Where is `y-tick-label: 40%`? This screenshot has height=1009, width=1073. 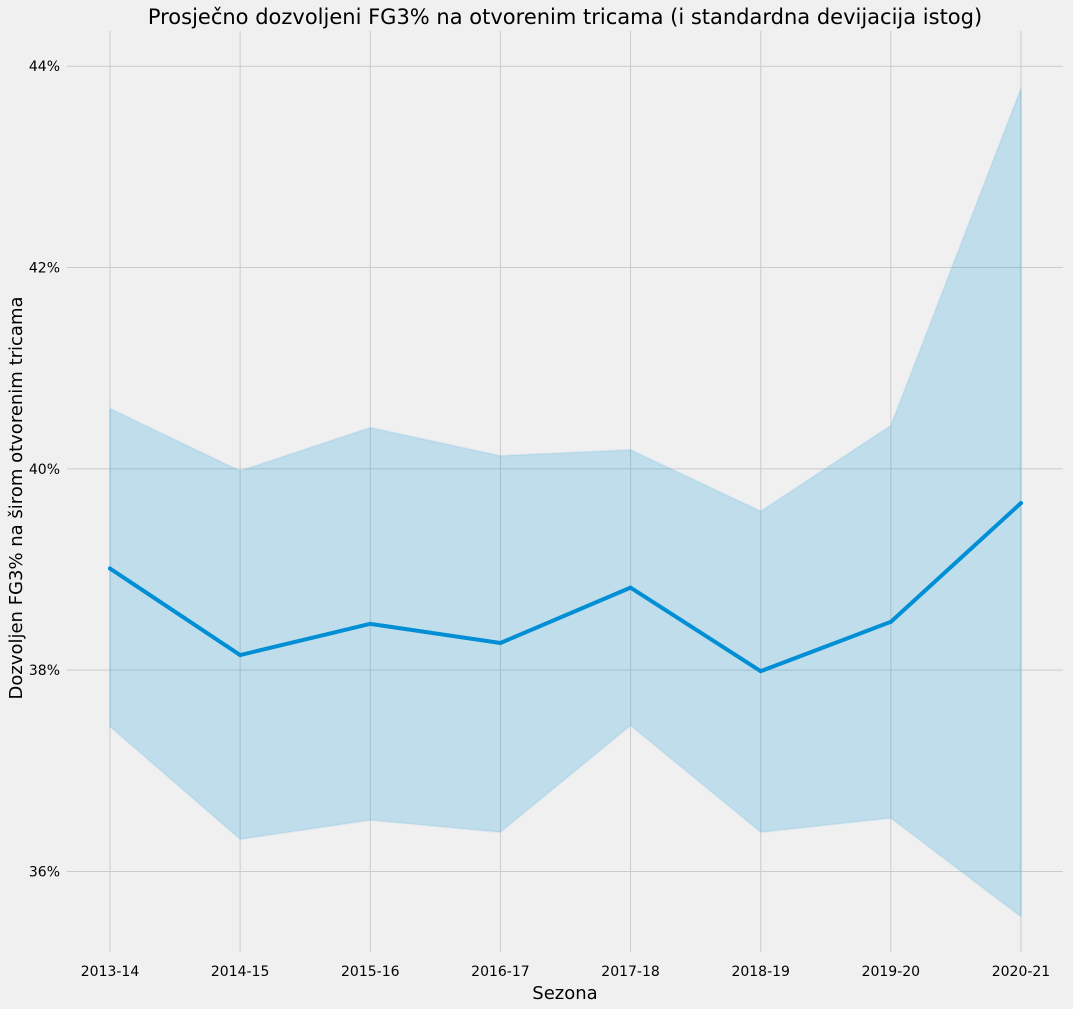 y-tick-label: 40% is located at coordinates (44, 470).